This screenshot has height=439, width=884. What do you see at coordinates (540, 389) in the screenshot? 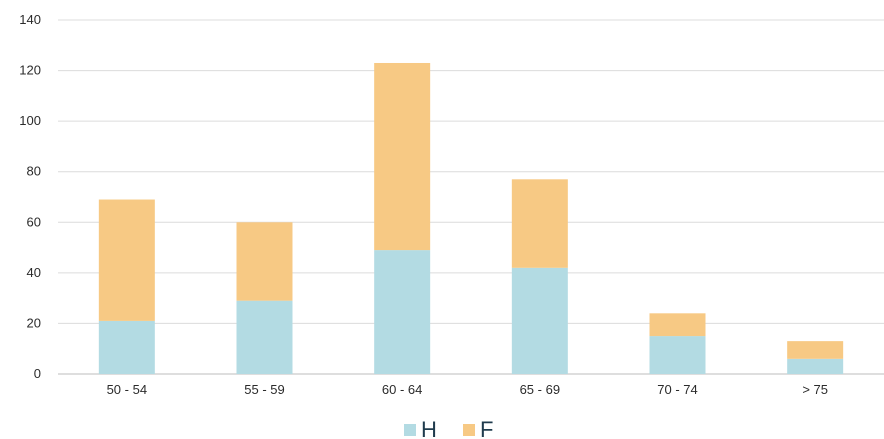
I see `x-tick-label-3: 65 - 69` at bounding box center [540, 389].